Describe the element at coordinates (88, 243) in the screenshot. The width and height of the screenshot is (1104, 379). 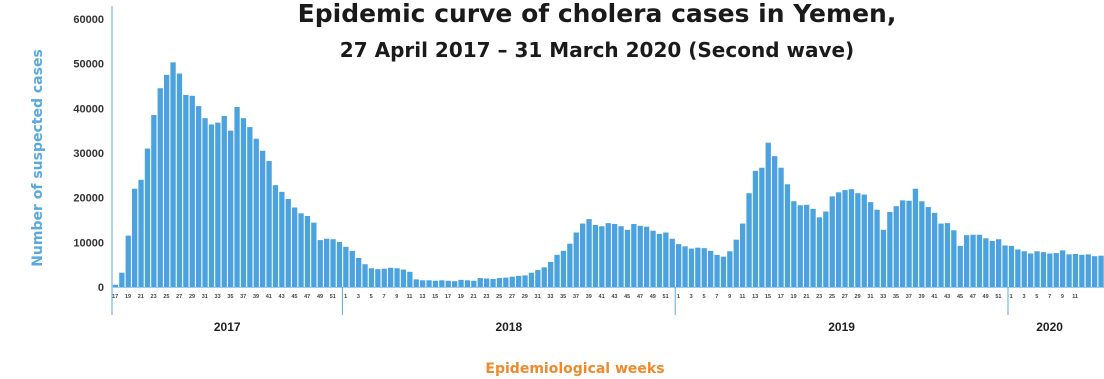
I see `y-tick-label: 10000` at that location.